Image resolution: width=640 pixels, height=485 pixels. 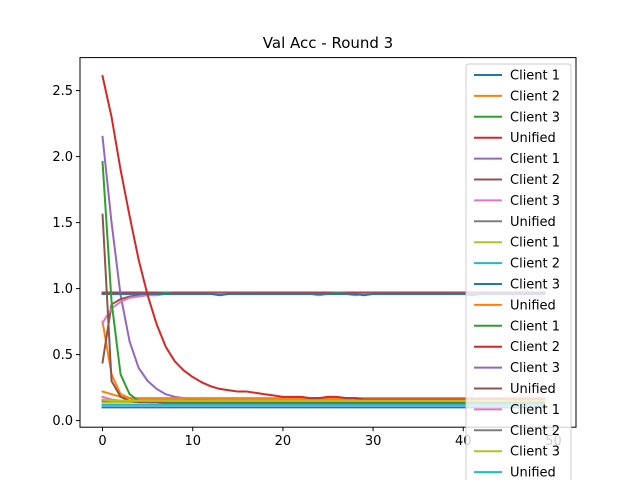 I want to click on y-tick-label: 0.5, so click(x=62, y=355).